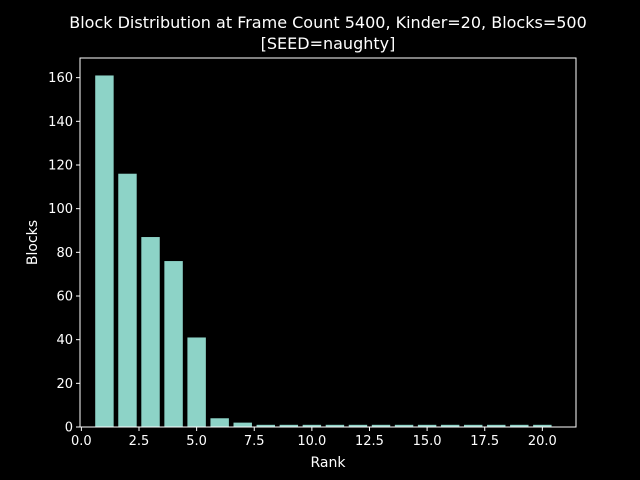 The image size is (640, 480). Describe the element at coordinates (64, 296) in the screenshot. I see `y-tick-label: 60` at that location.